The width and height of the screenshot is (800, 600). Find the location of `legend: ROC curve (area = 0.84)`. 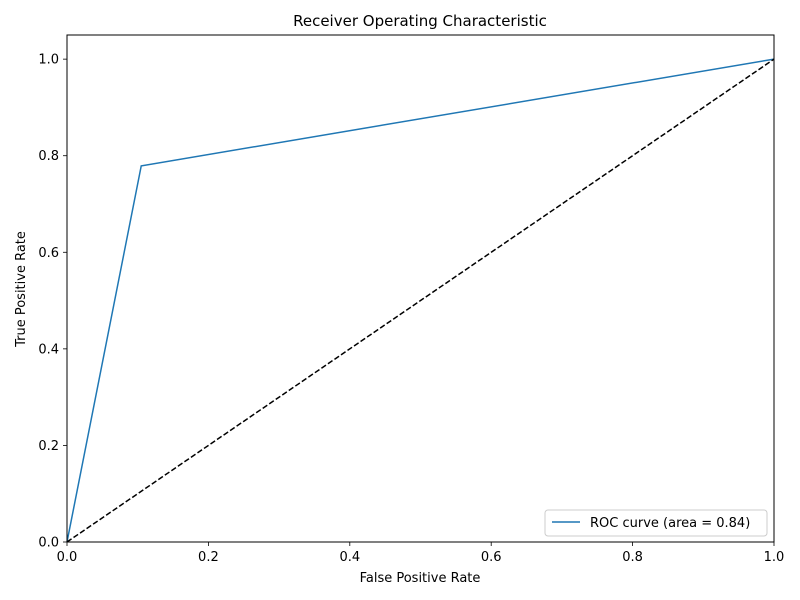

legend: ROC curve (area = 0.84) is located at coordinates (656, 523).